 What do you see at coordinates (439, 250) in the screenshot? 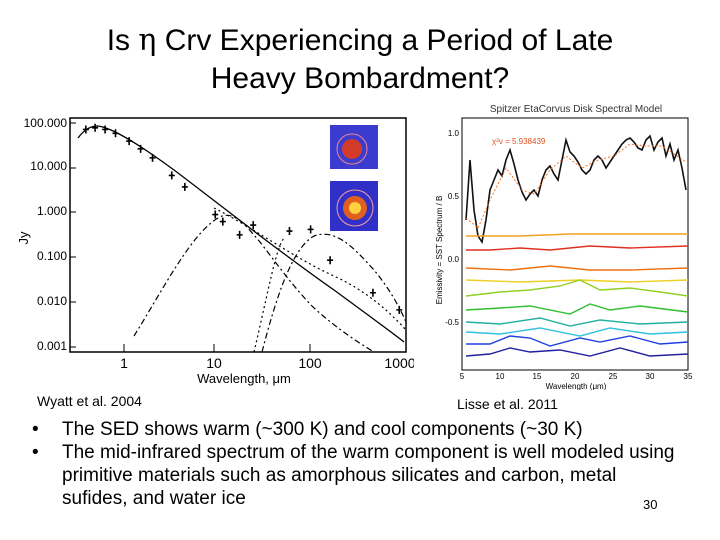
I see `spectrum-ylabel: Emissivity = SST Spectrum / B` at bounding box center [439, 250].